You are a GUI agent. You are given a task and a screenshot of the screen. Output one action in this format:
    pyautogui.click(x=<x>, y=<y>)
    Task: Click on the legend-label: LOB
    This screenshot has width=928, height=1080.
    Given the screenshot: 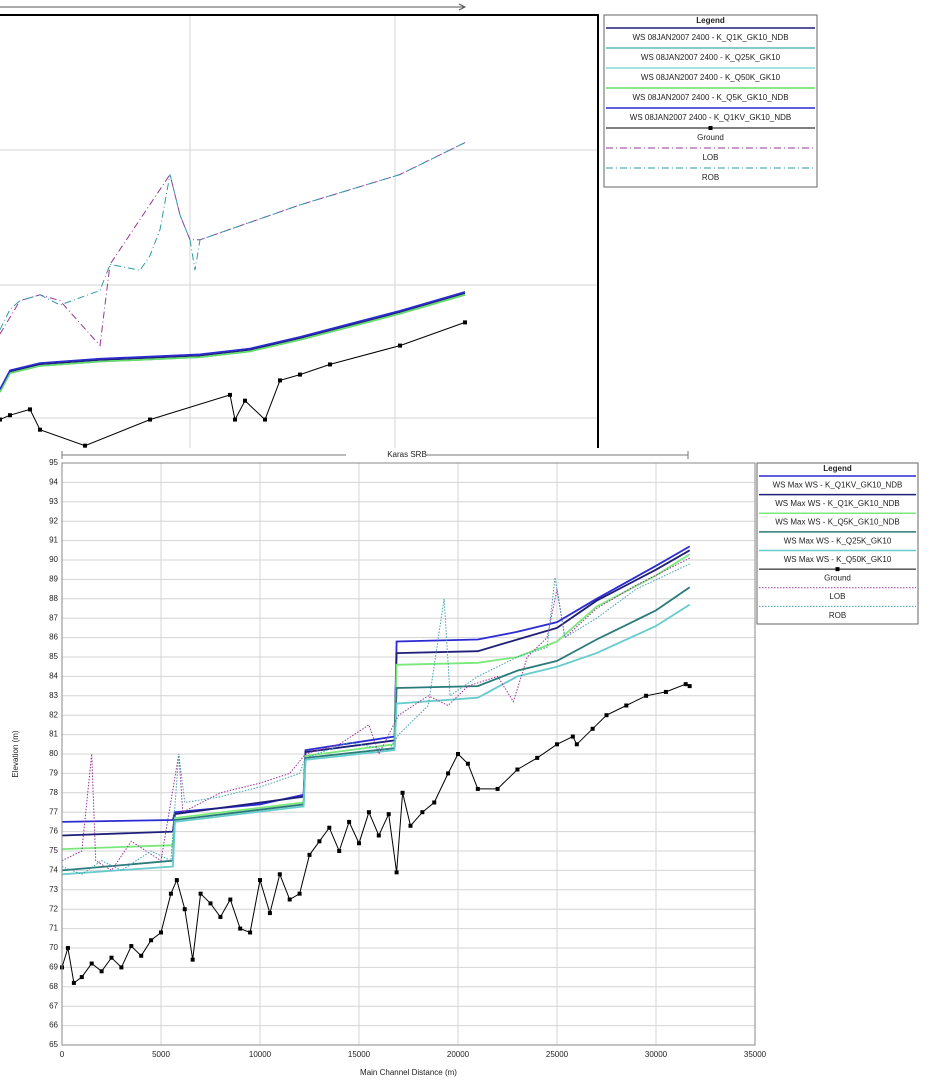 What is the action you would take?
    pyautogui.click(x=837, y=596)
    